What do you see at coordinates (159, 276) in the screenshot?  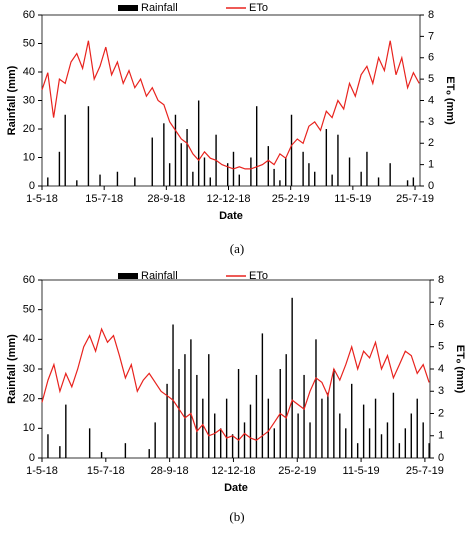 I see `legend-label: Rainfall` at bounding box center [159, 276].